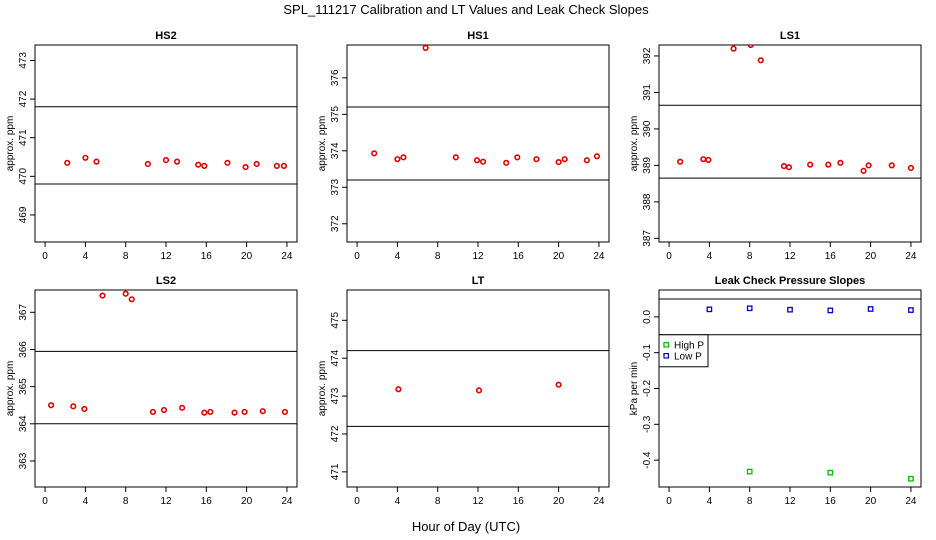  I want to click on x-tick-label: 4, so click(86, 501).